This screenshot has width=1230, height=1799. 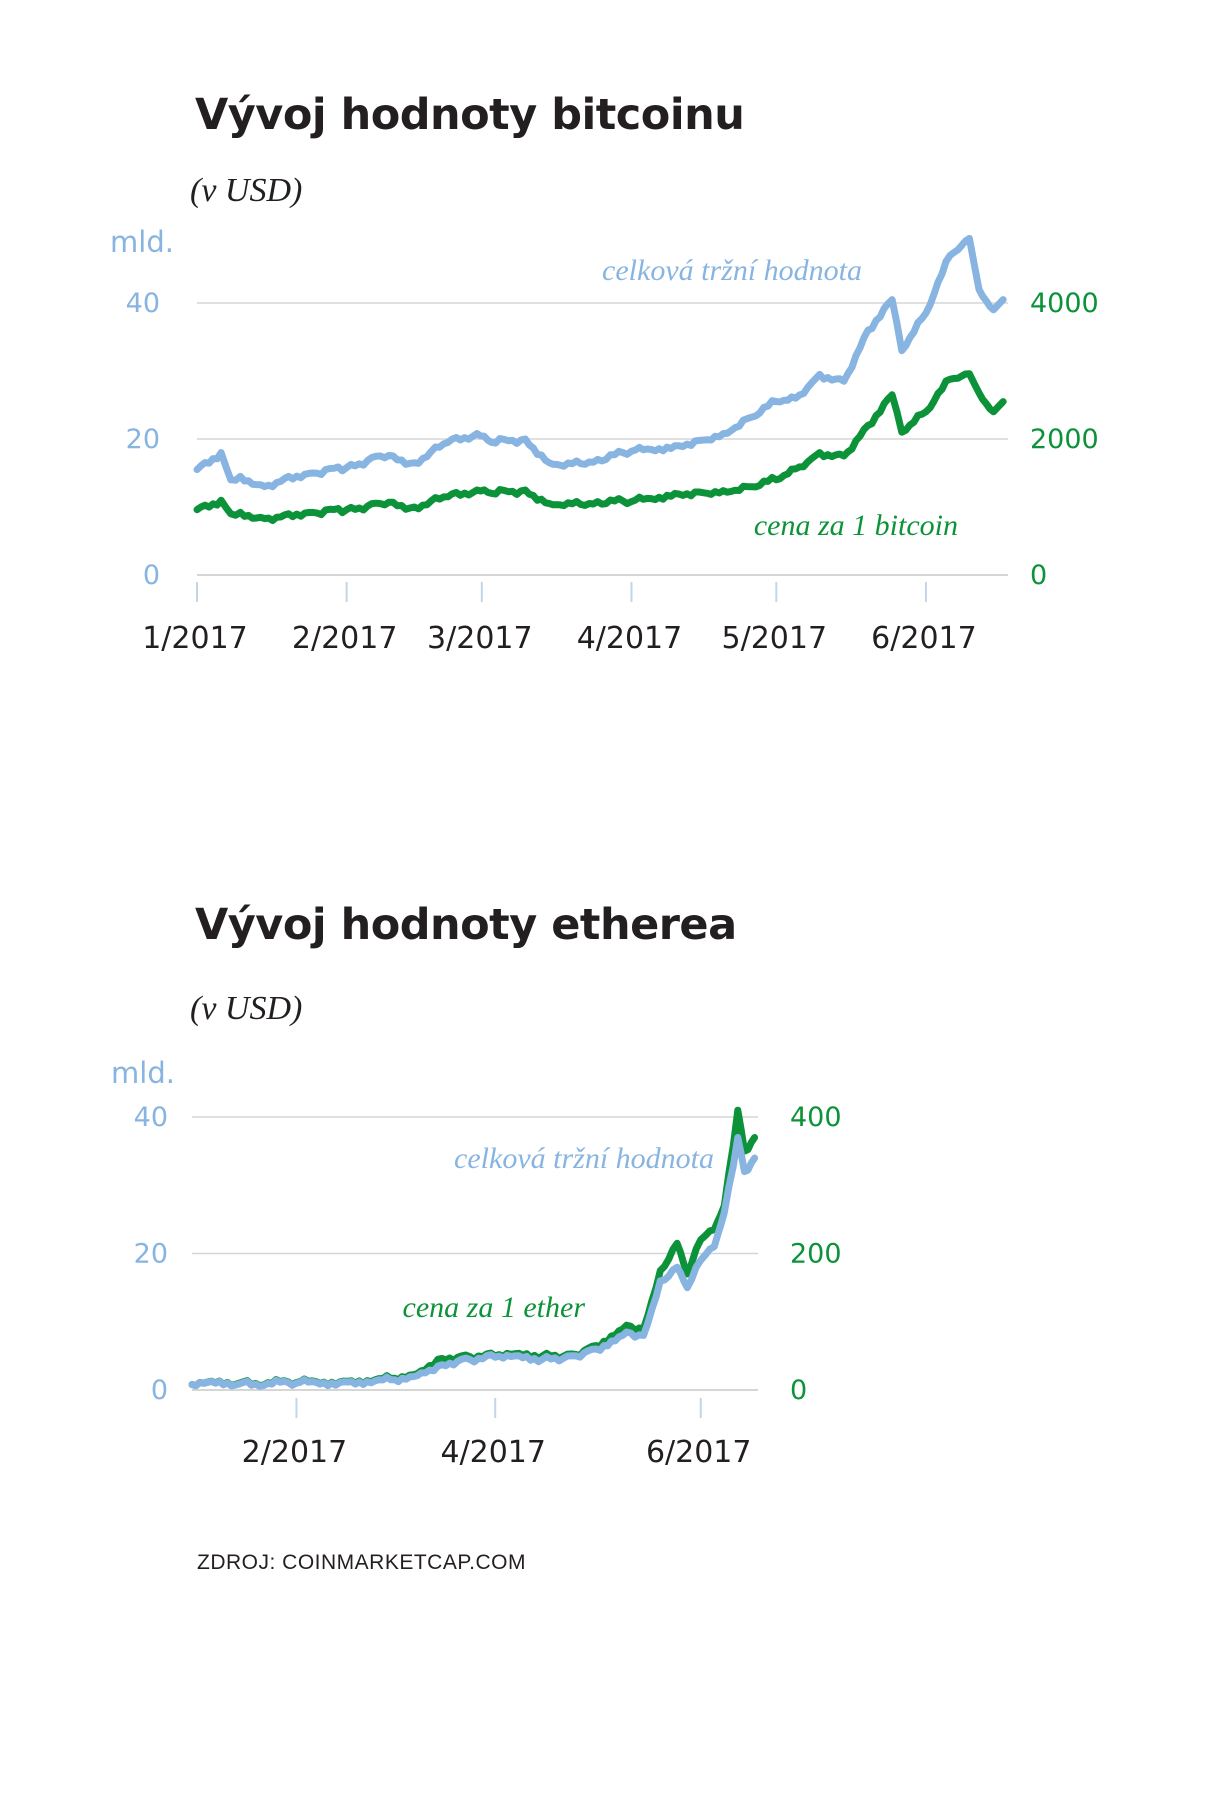 I want to click on x-axis-tick-label: 1/2017, so click(x=195, y=638).